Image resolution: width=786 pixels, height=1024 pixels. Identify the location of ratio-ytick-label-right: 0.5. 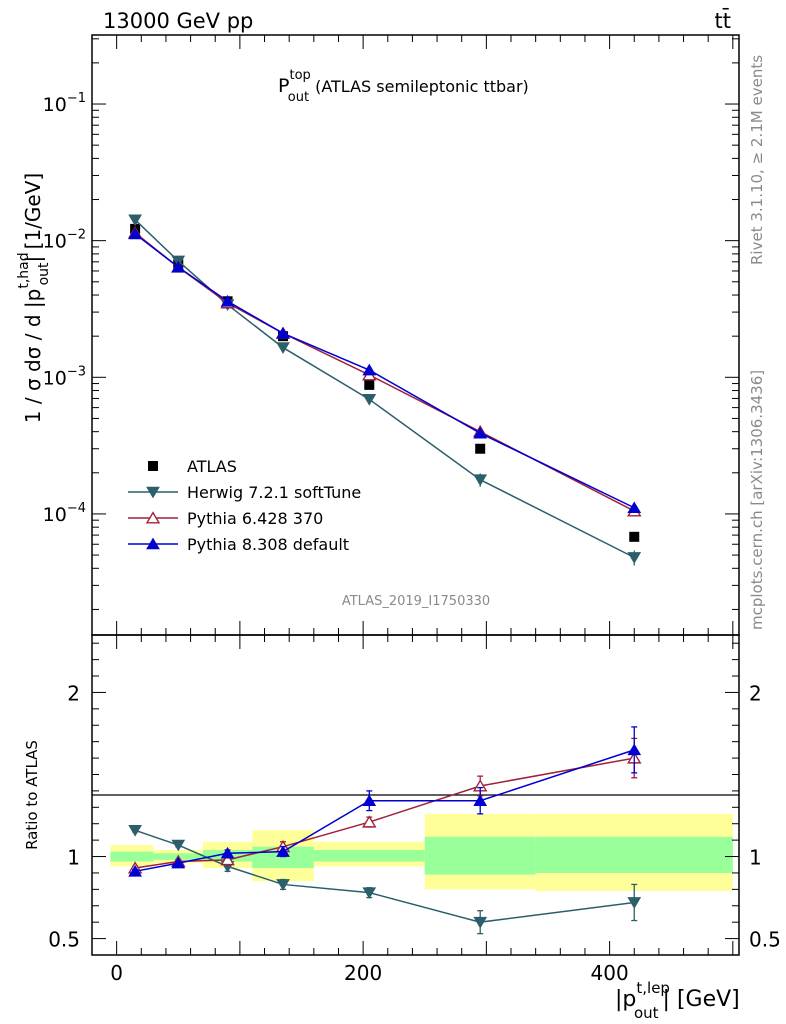
(765, 940).